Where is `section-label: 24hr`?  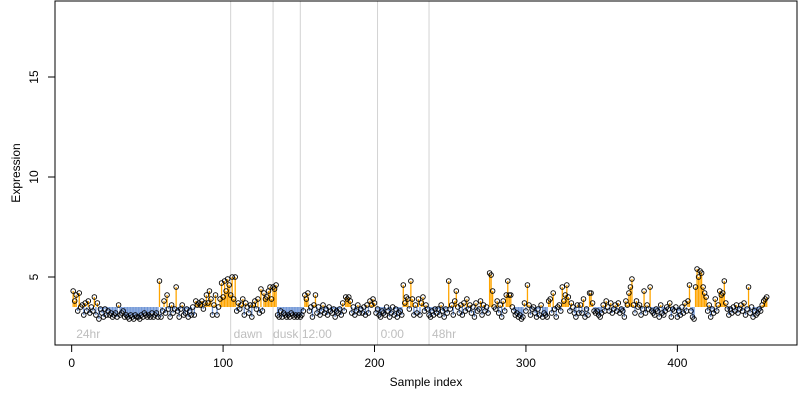
section-label: 24hr is located at coordinates (88, 334).